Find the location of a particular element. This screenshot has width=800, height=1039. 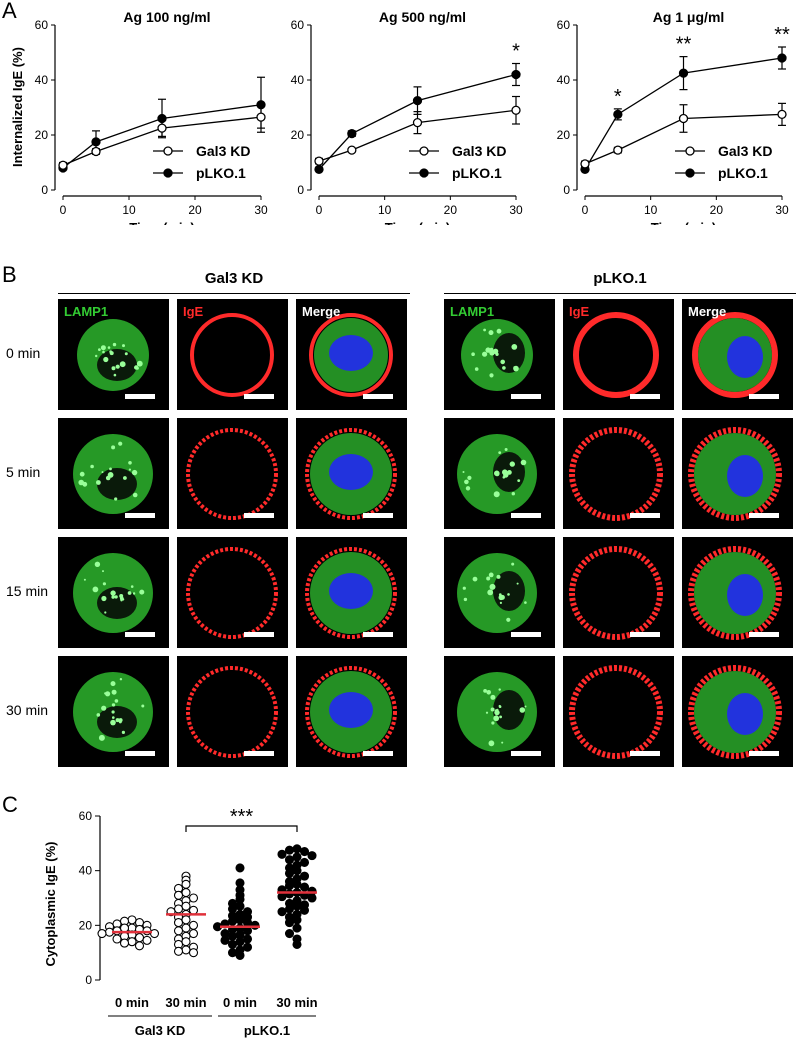

micrograph-gal3kd-merge: Merge is located at coordinates (351, 354).